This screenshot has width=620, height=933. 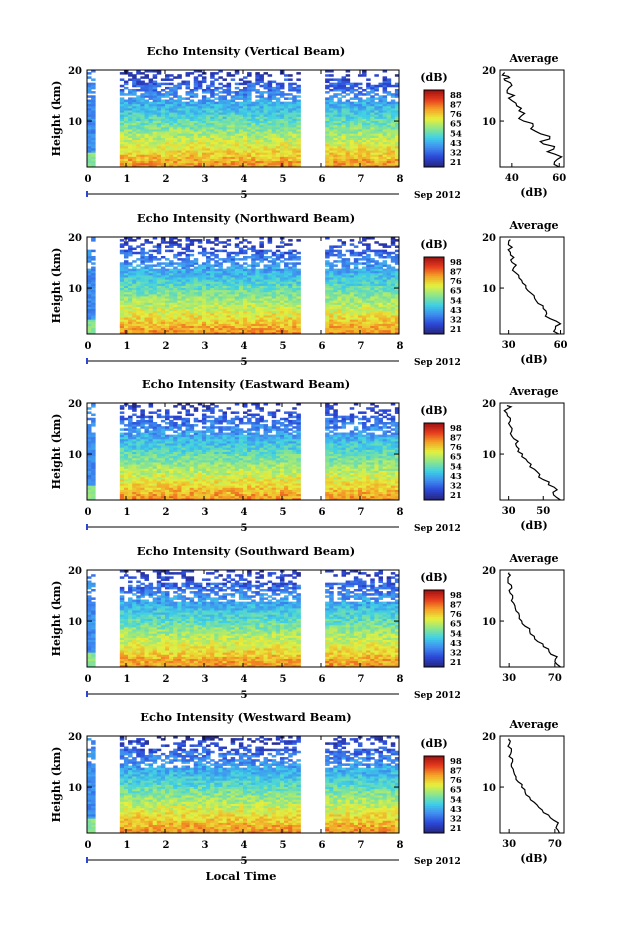 I want to click on x-tick-label: 3, so click(x=205, y=179).